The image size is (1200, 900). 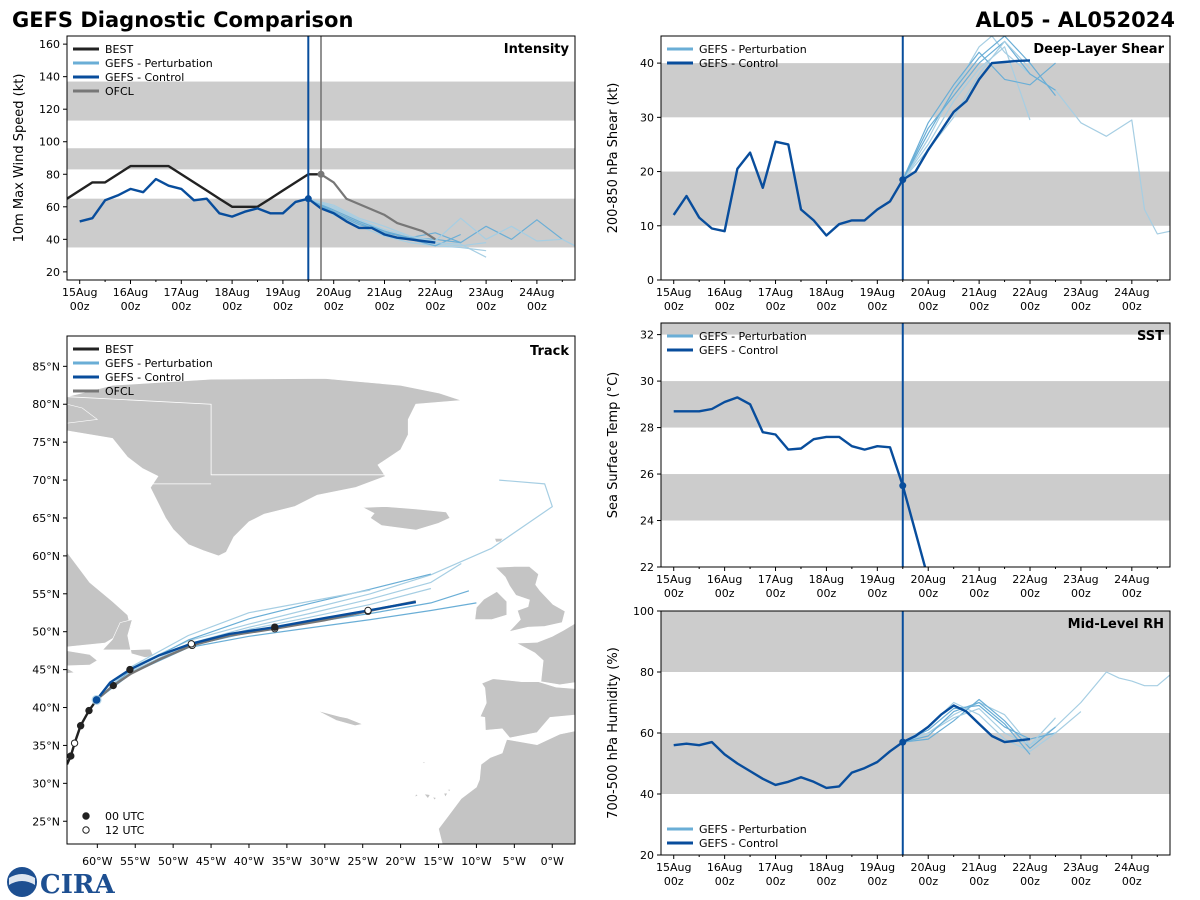 What do you see at coordinates (613, 445) in the screenshot?
I see `sst-ylabel: Sea Surface Temp (°C)` at bounding box center [613, 445].